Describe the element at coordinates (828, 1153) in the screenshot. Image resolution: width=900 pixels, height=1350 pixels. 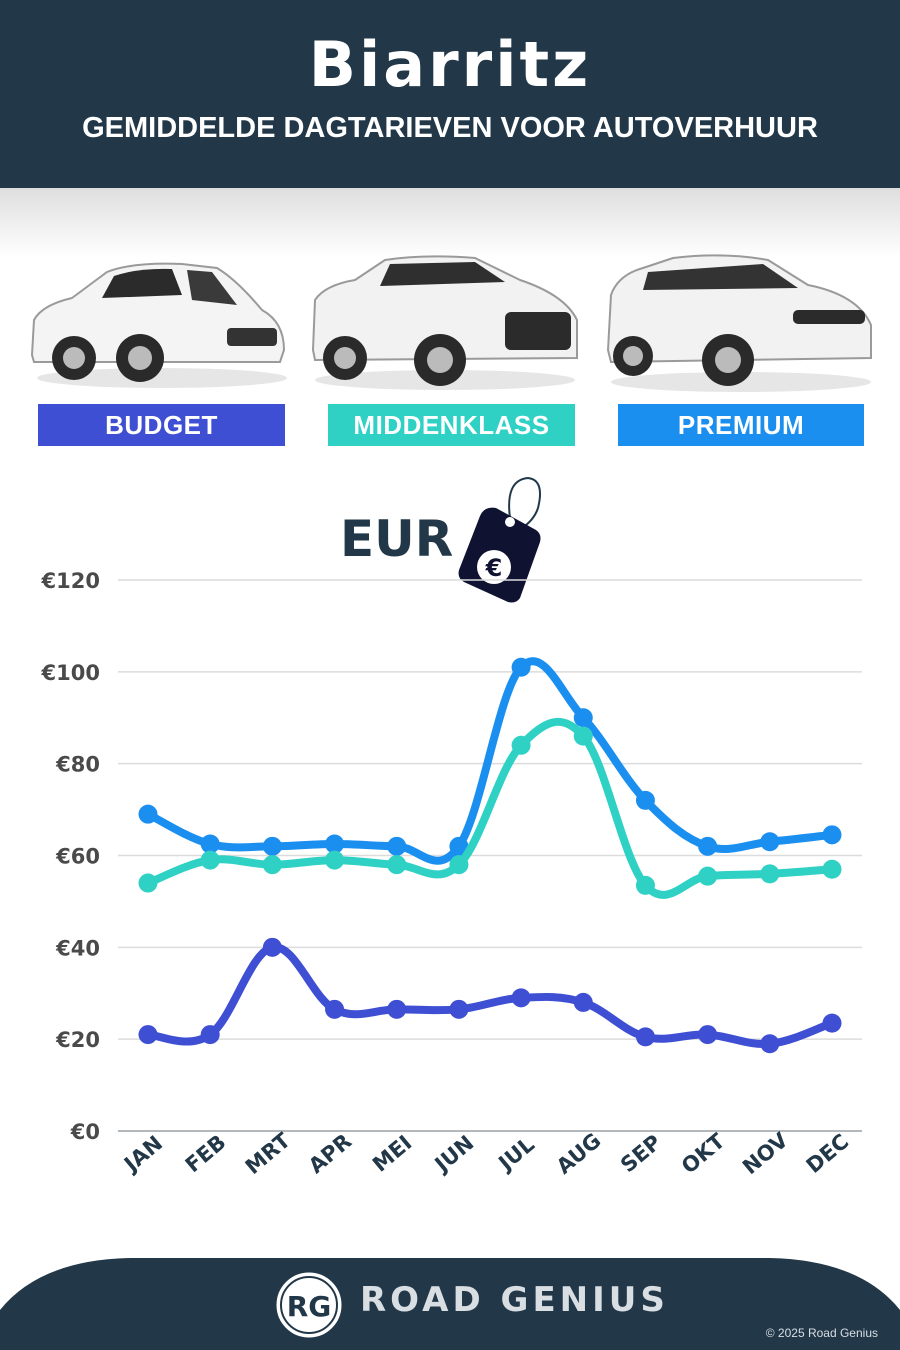
I see `x-tick-label: DEC` at that location.